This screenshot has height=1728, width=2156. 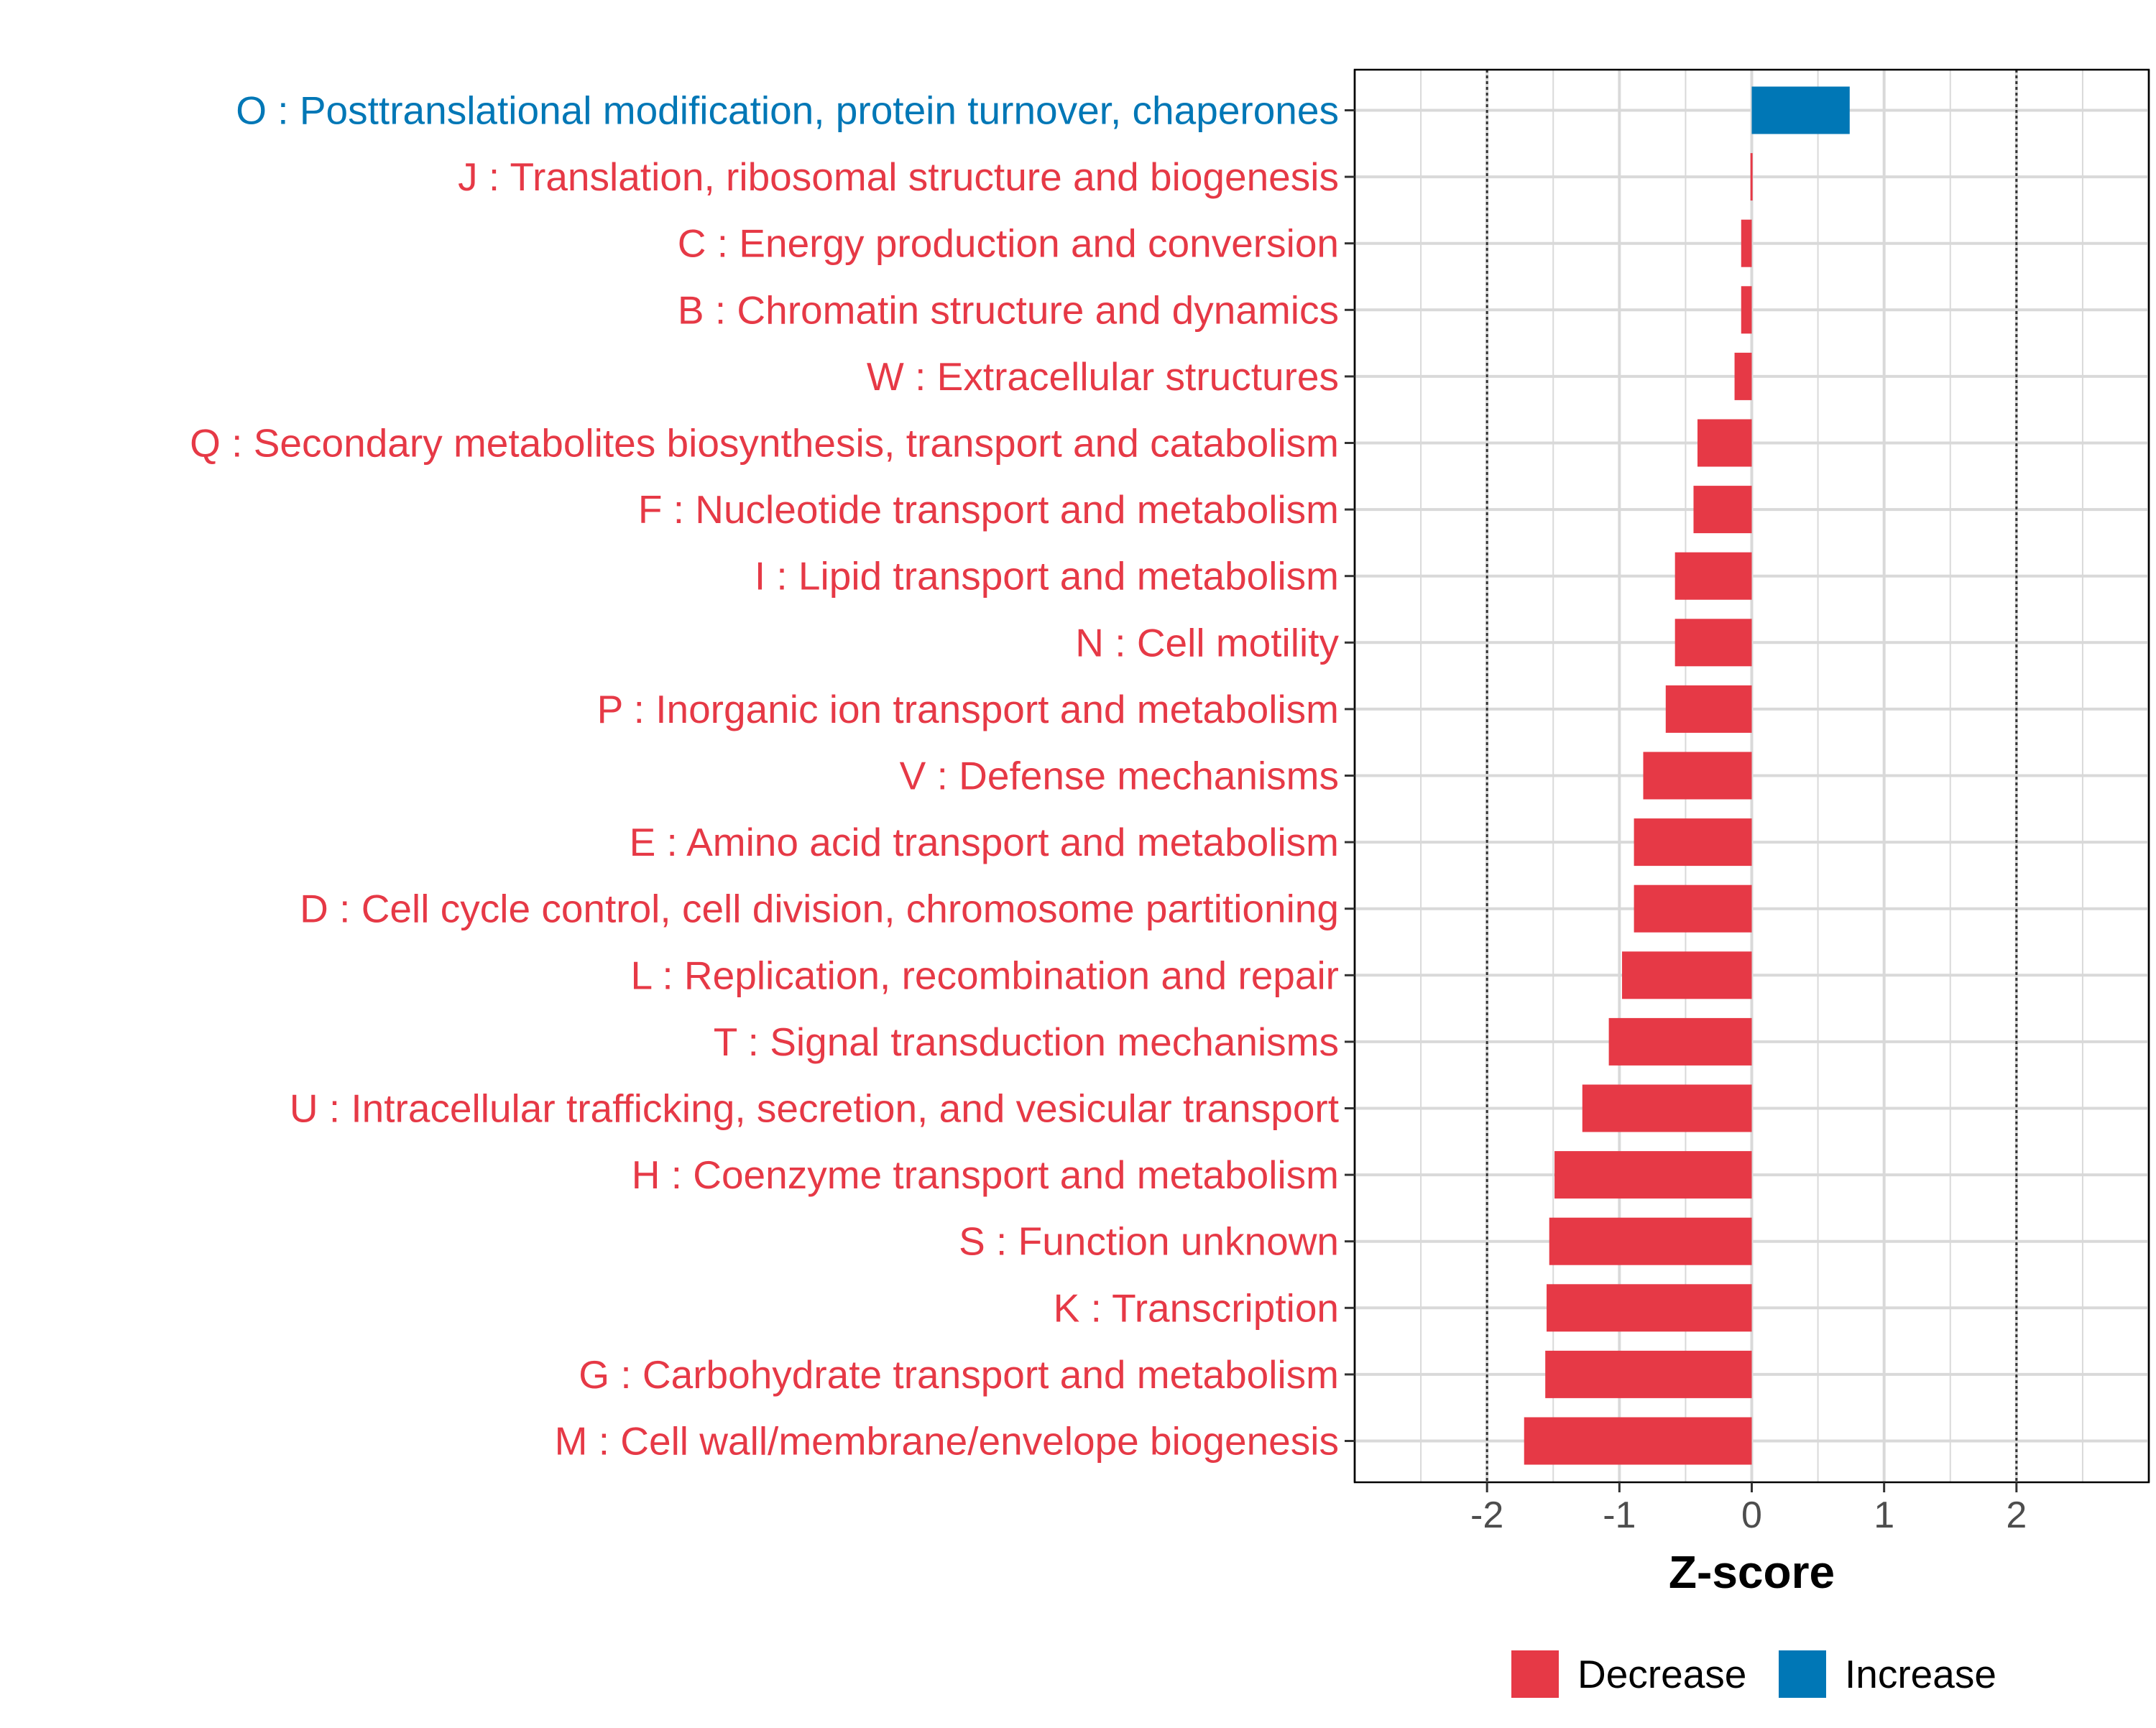 What do you see at coordinates (1619, 1515) in the screenshot?
I see `x-tick-label: -1` at bounding box center [1619, 1515].